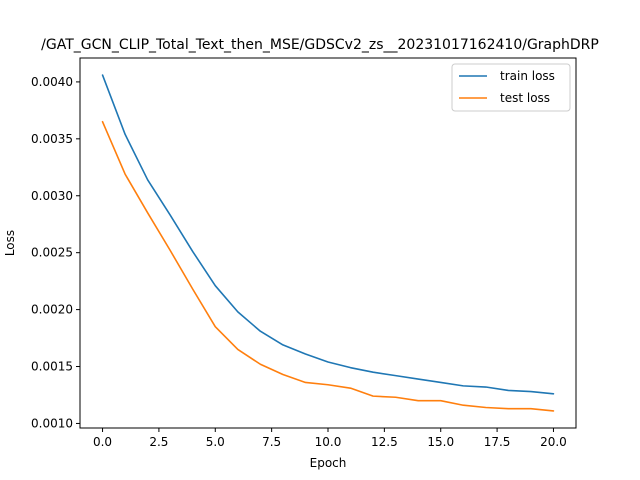 This screenshot has height=480, width=640. I want to click on y-tick-label: 0.0035, so click(52, 139).